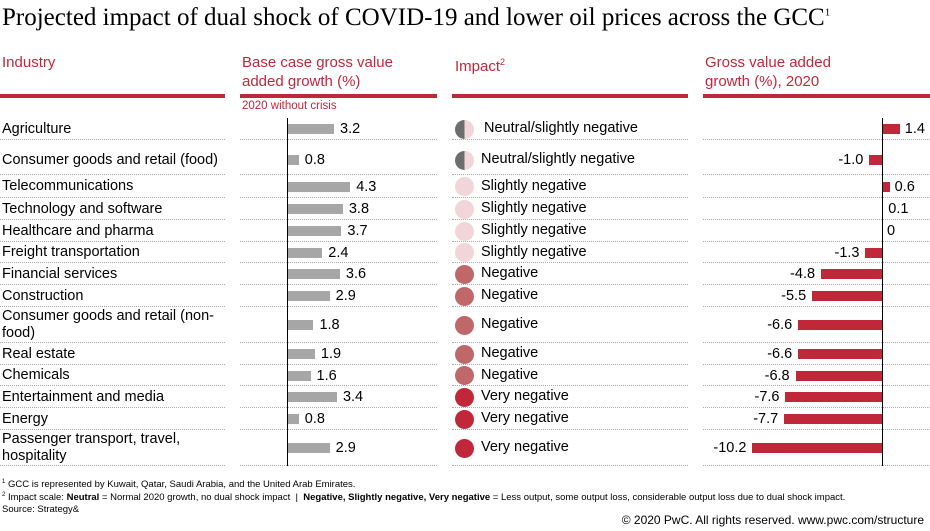 Image resolution: width=930 pixels, height=531 pixels. I want to click on industry-label: Financial services, so click(60, 273).